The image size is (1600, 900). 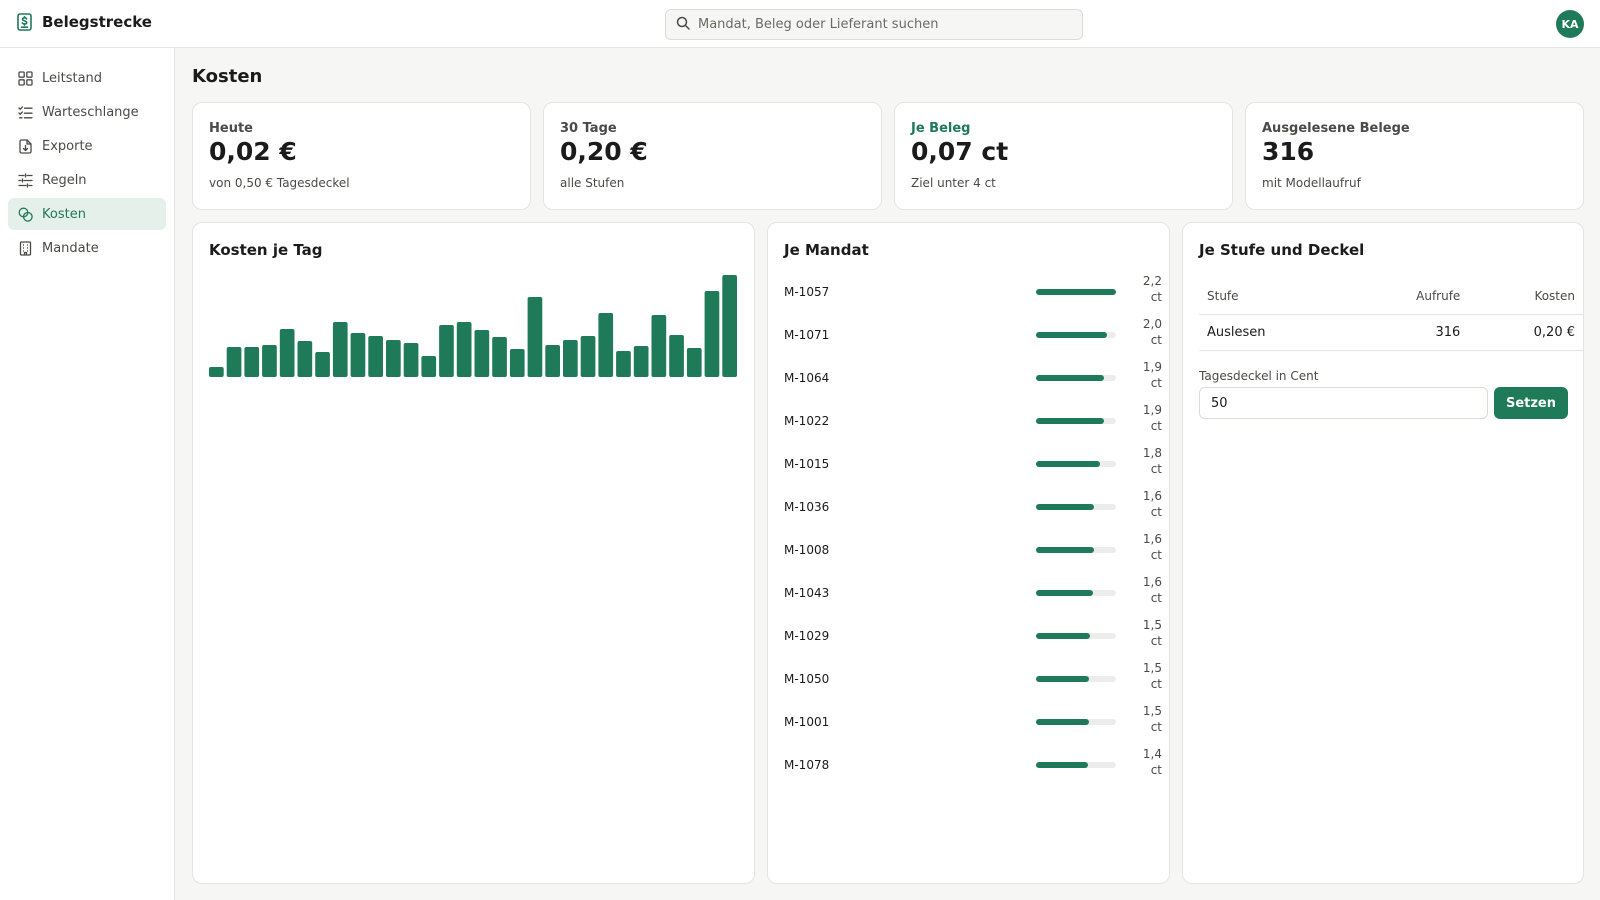 What do you see at coordinates (1408, 296) in the screenshot?
I see `column-header-calls: Aufrufe` at bounding box center [1408, 296].